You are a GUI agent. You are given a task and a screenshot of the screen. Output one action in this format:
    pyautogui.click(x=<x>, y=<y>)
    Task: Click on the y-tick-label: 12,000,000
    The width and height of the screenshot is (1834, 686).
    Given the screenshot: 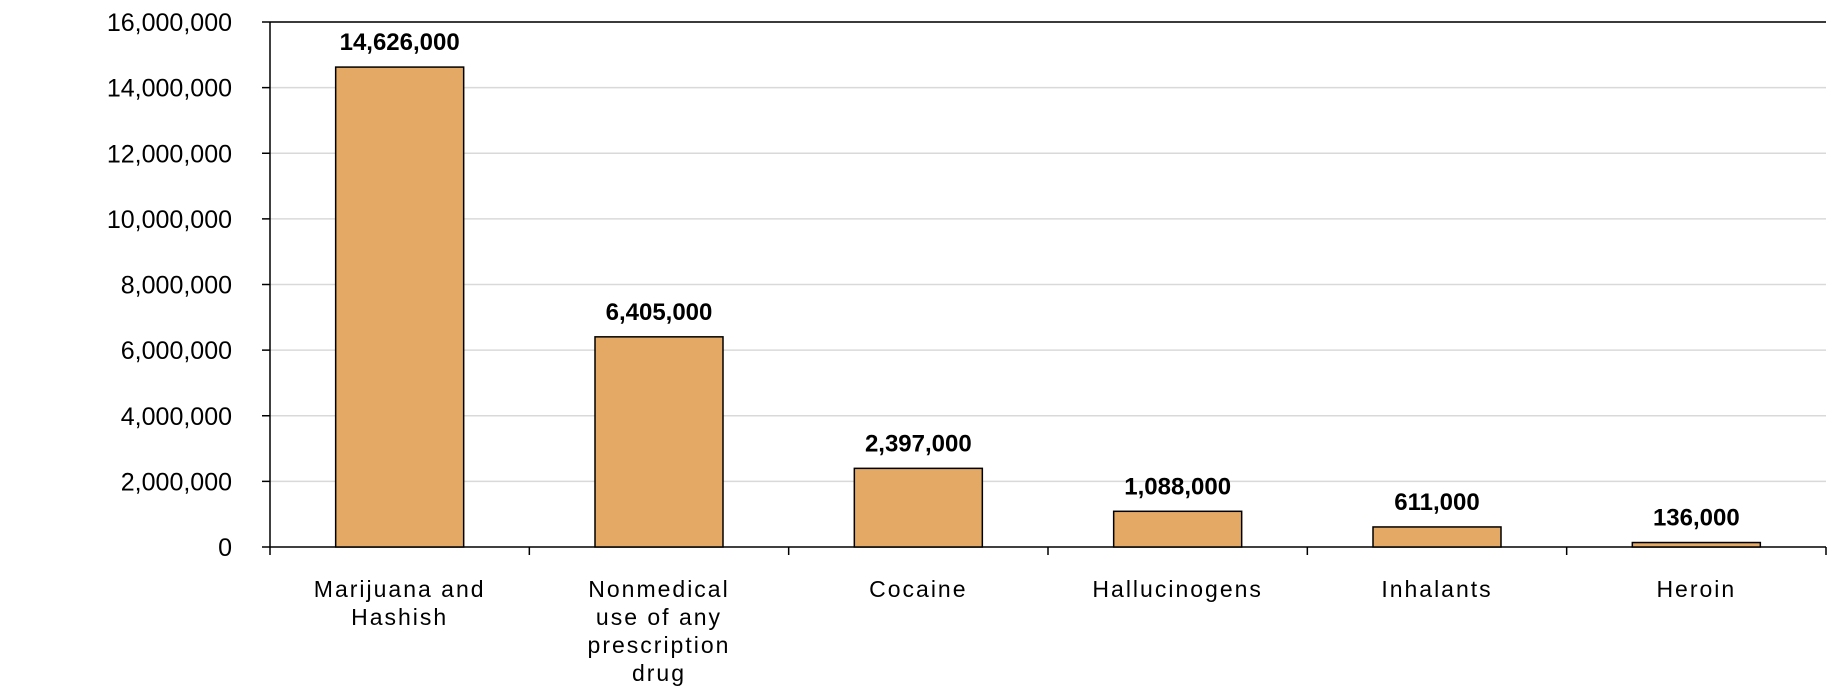 What is the action you would take?
    pyautogui.click(x=169, y=154)
    